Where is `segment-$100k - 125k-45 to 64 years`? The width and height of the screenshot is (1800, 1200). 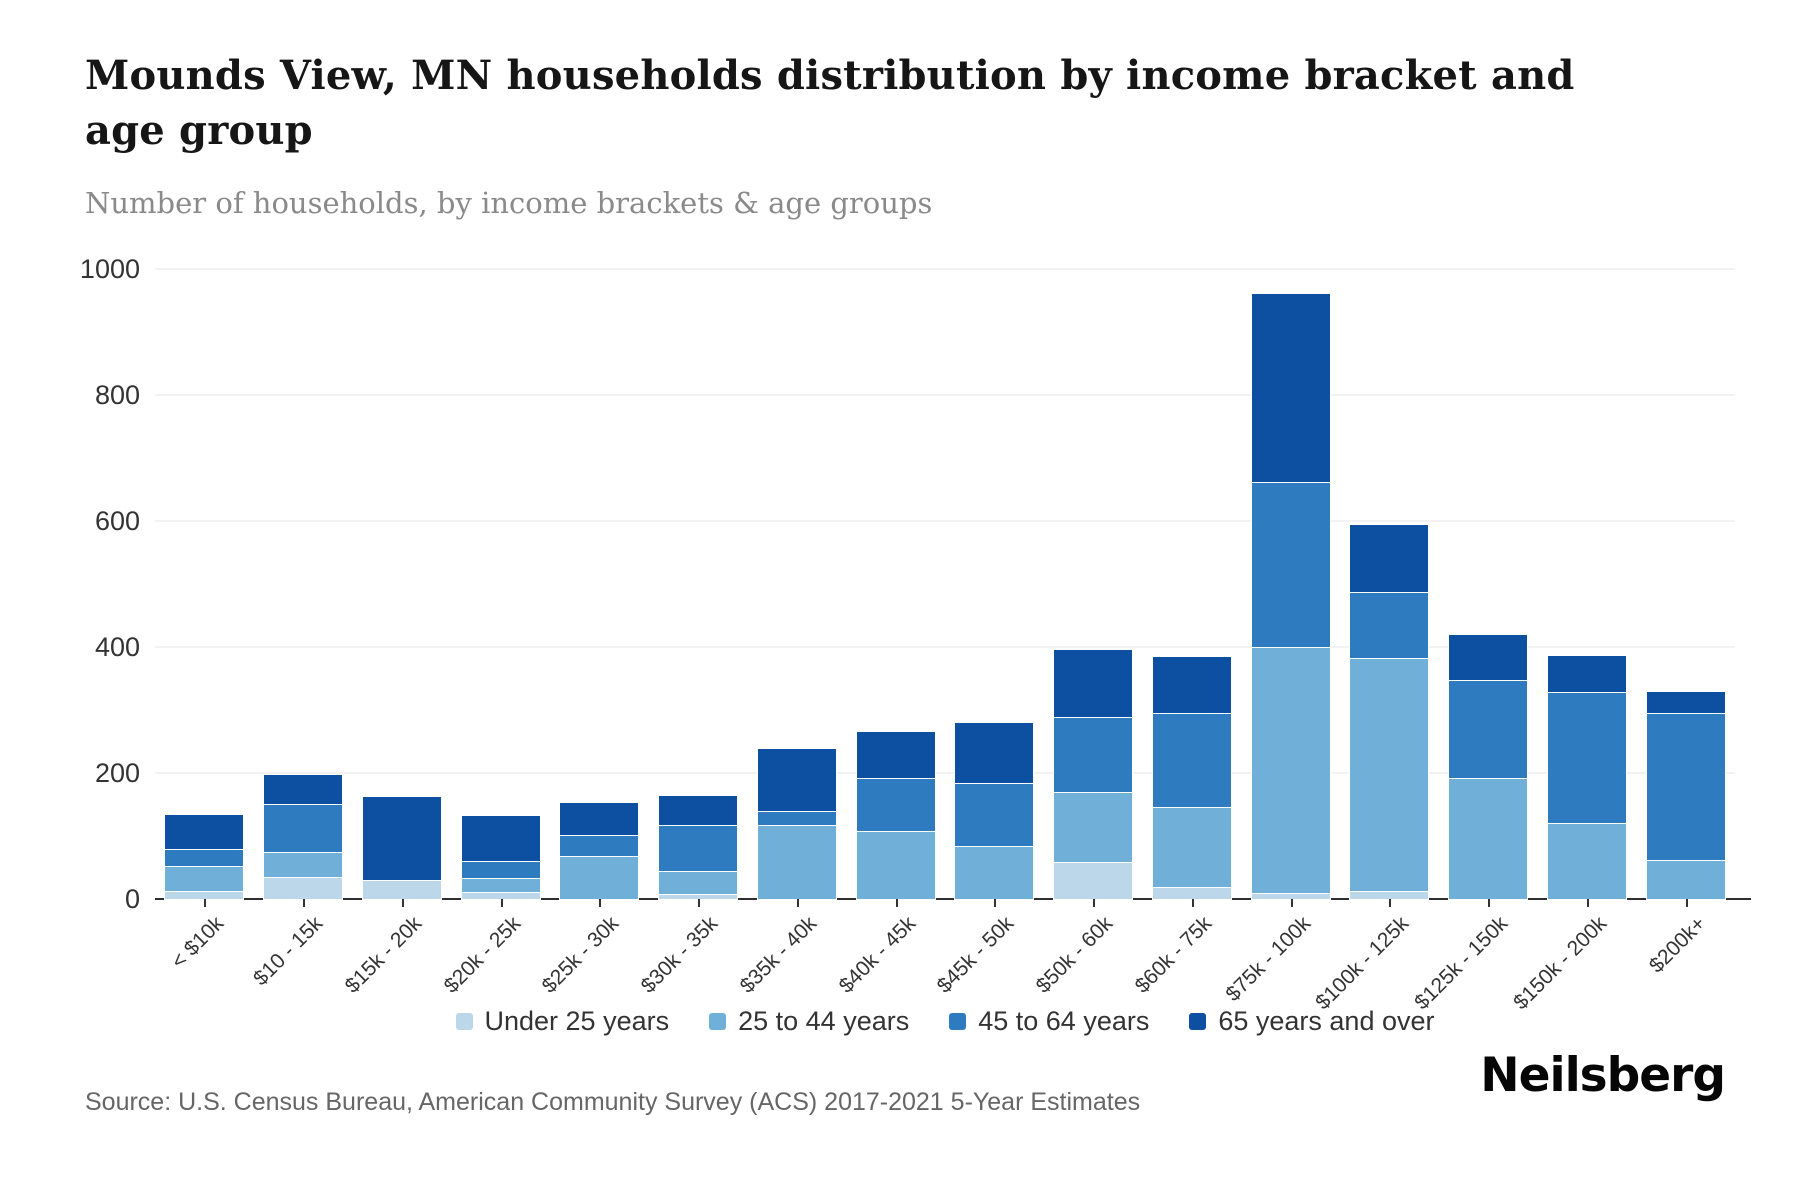
segment-$100k - 125k-45 to 64 years is located at coordinates (1389, 625).